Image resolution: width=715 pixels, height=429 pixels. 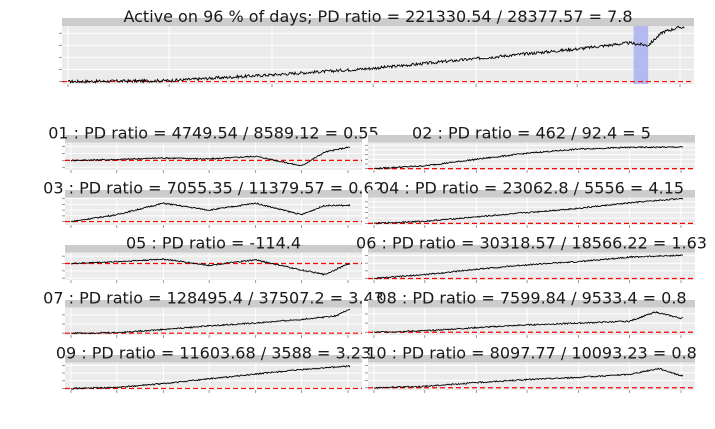 I want to click on highlight-band, so click(x=641, y=55).